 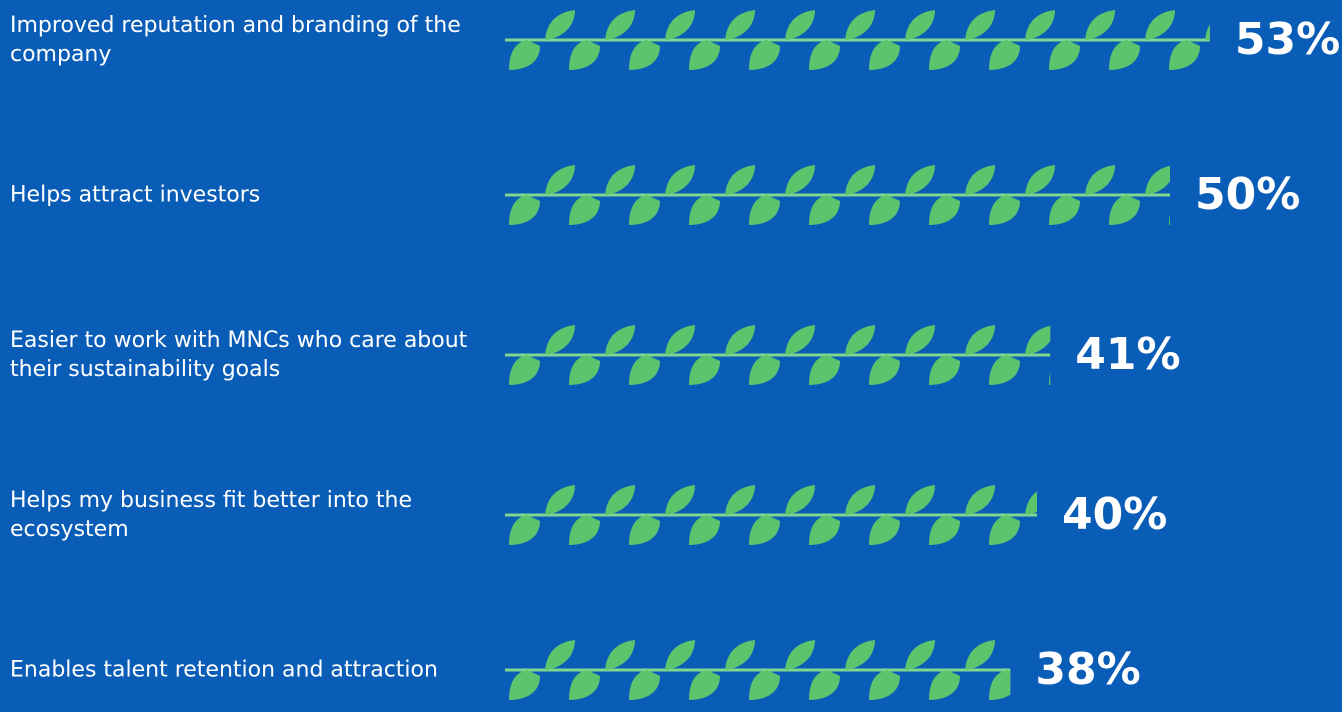 What do you see at coordinates (1087, 669) in the screenshot?
I see `value-label: 38%` at bounding box center [1087, 669].